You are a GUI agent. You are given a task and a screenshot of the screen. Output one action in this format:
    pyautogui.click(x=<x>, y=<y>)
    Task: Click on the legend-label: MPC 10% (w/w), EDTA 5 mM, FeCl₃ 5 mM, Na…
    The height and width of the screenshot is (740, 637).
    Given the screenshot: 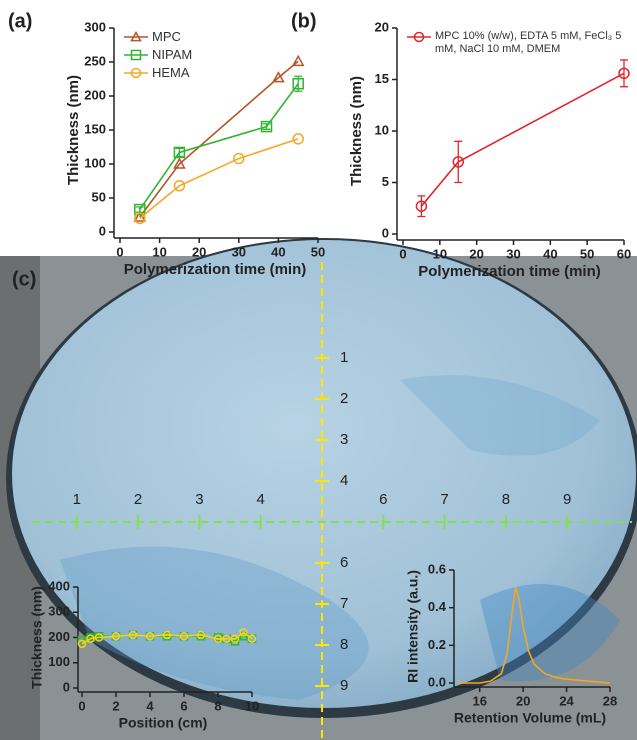 What is the action you would take?
    pyautogui.click(x=528, y=42)
    